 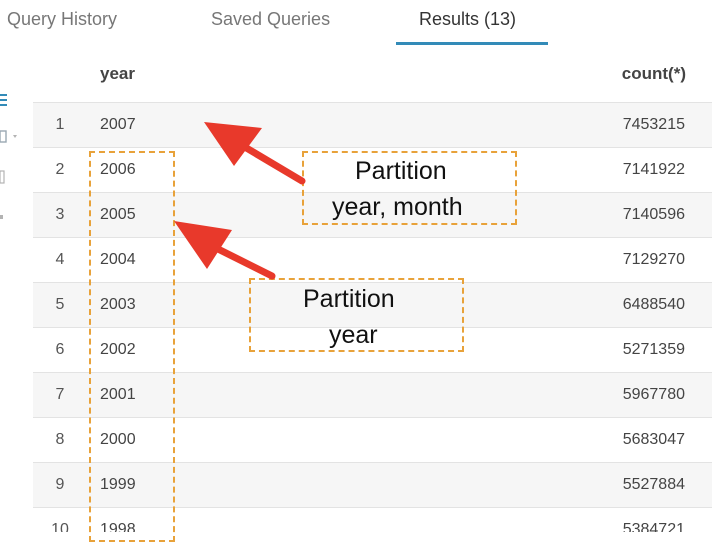 I want to click on active-tab-indicator, so click(x=472, y=43).